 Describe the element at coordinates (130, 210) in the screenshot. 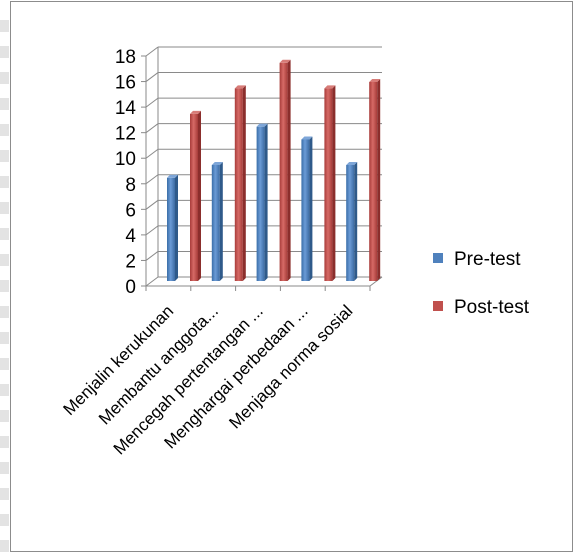

I see `y-tick-label: 6` at that location.